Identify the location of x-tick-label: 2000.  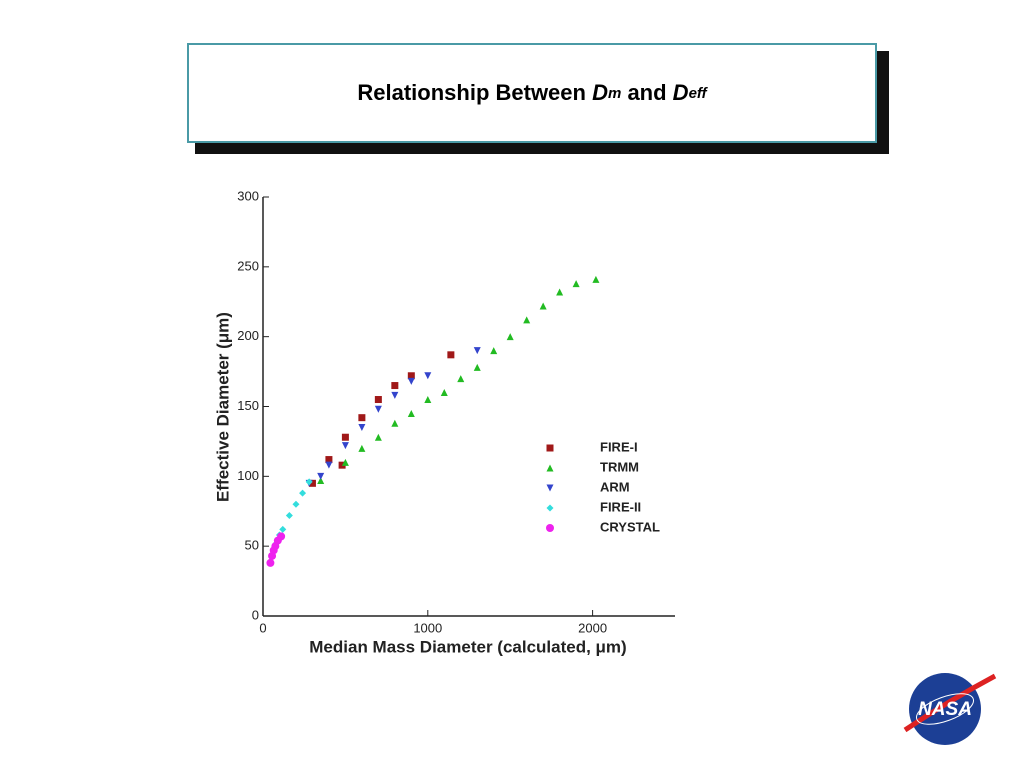
(592, 627).